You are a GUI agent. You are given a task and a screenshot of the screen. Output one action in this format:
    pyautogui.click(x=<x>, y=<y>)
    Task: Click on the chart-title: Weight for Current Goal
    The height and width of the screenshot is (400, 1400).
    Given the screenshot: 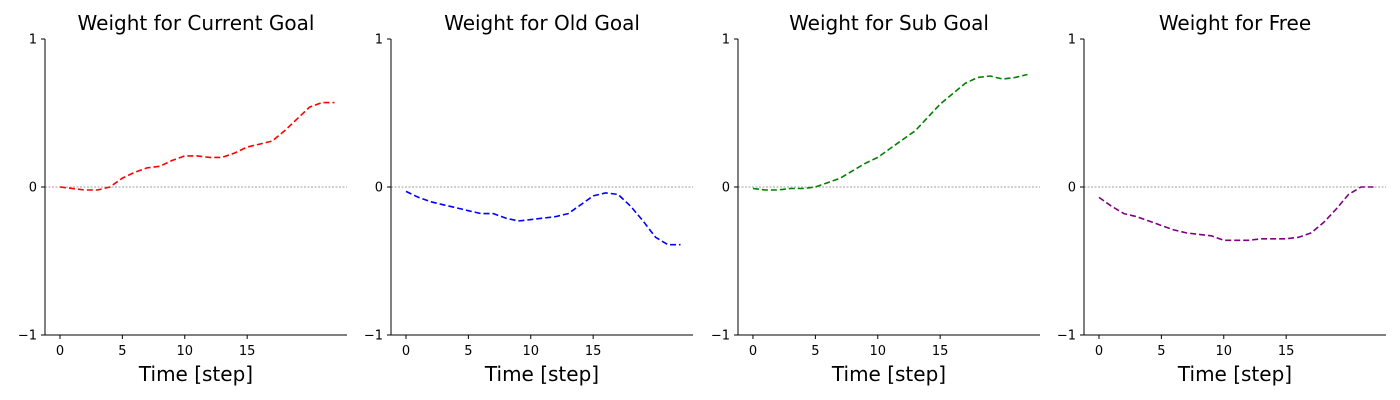 What is the action you would take?
    pyautogui.click(x=196, y=23)
    